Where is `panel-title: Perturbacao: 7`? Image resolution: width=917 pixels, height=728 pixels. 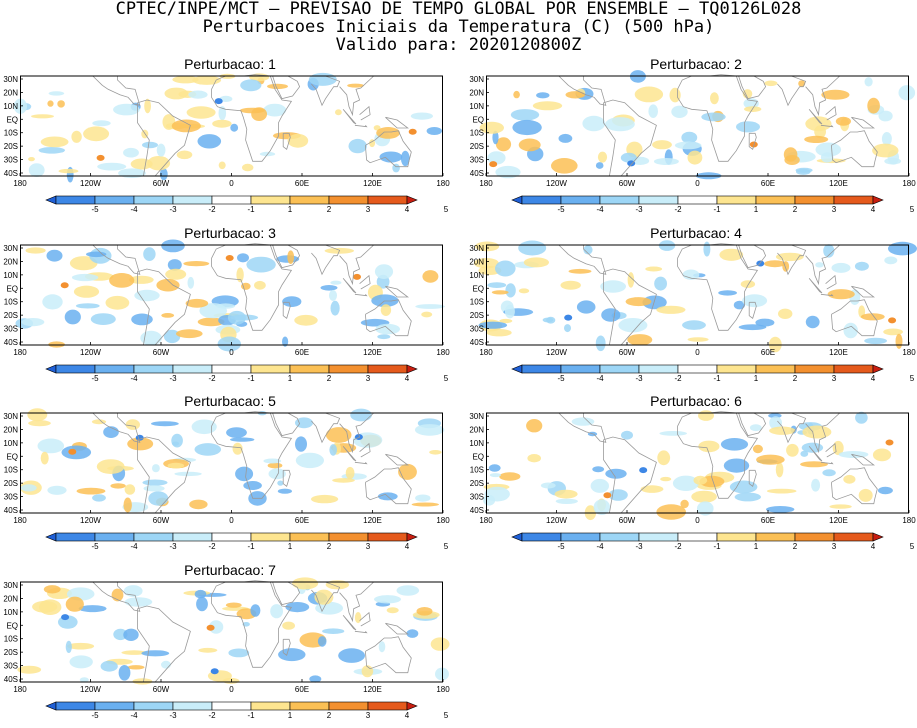 panel-title: Perturbacao: 7 is located at coordinates (230, 570).